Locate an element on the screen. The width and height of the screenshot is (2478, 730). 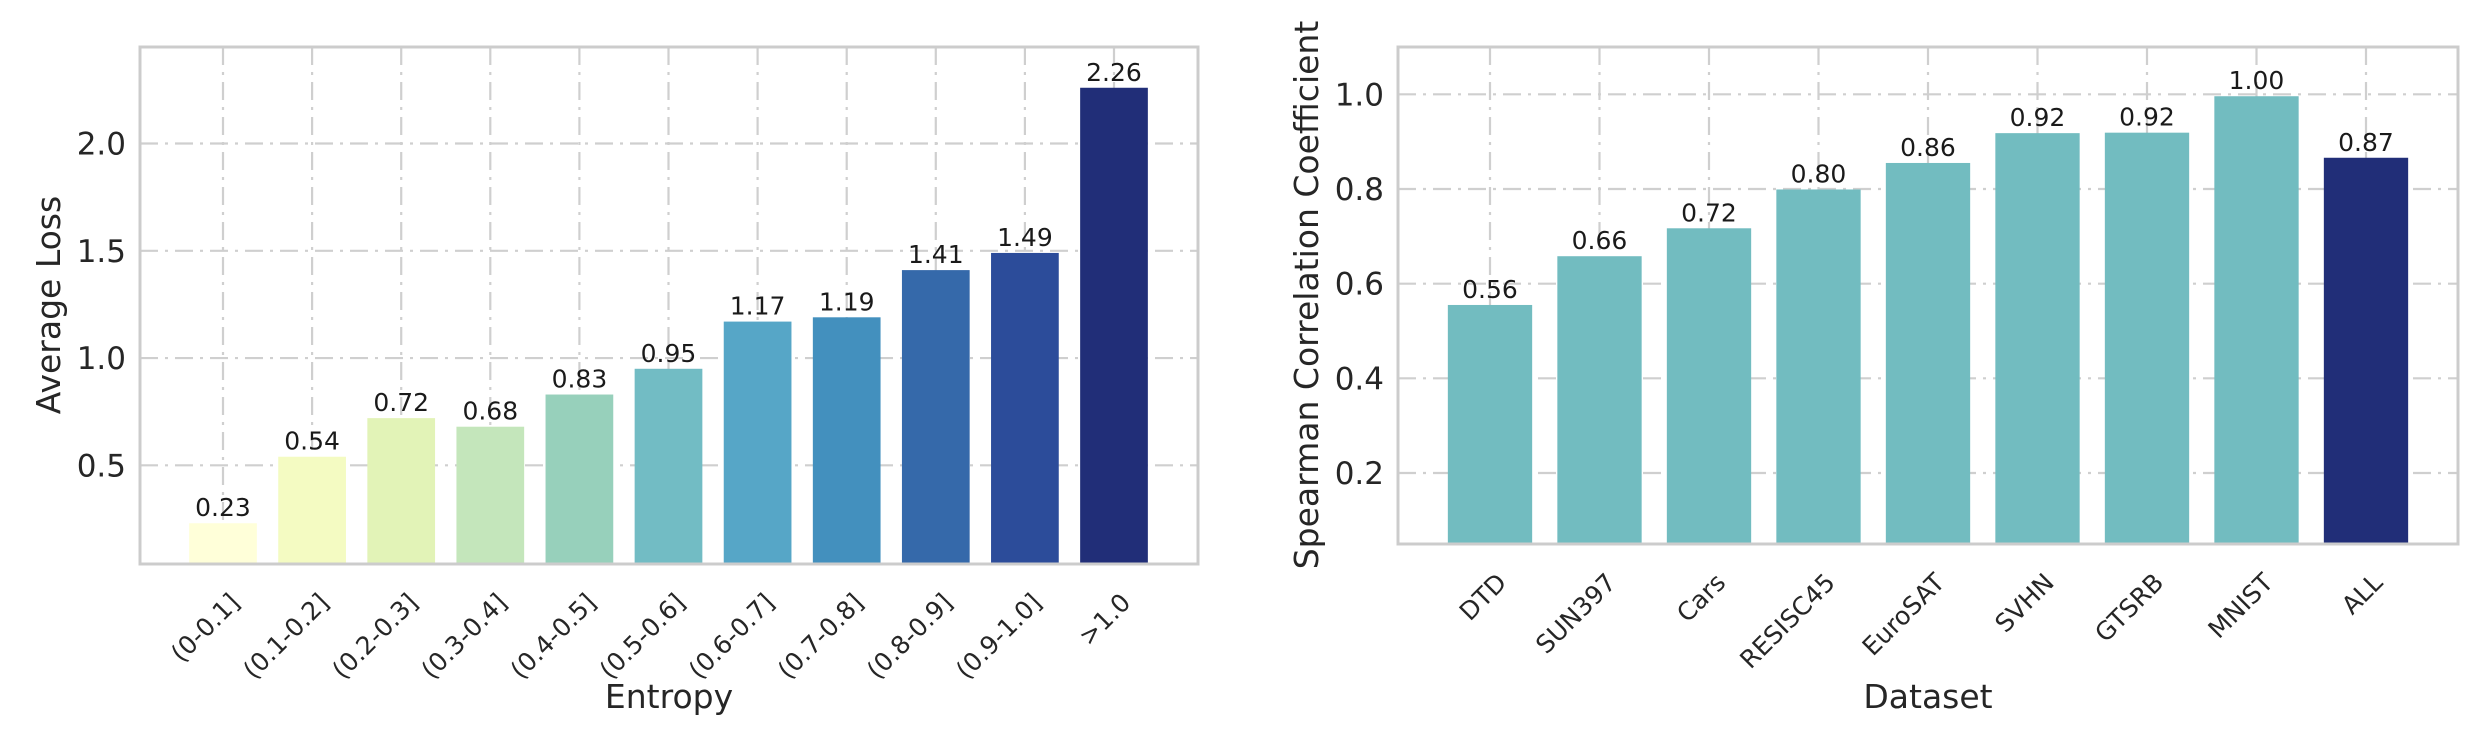
right-y-tick-label: 0.8 is located at coordinates (1359, 190).